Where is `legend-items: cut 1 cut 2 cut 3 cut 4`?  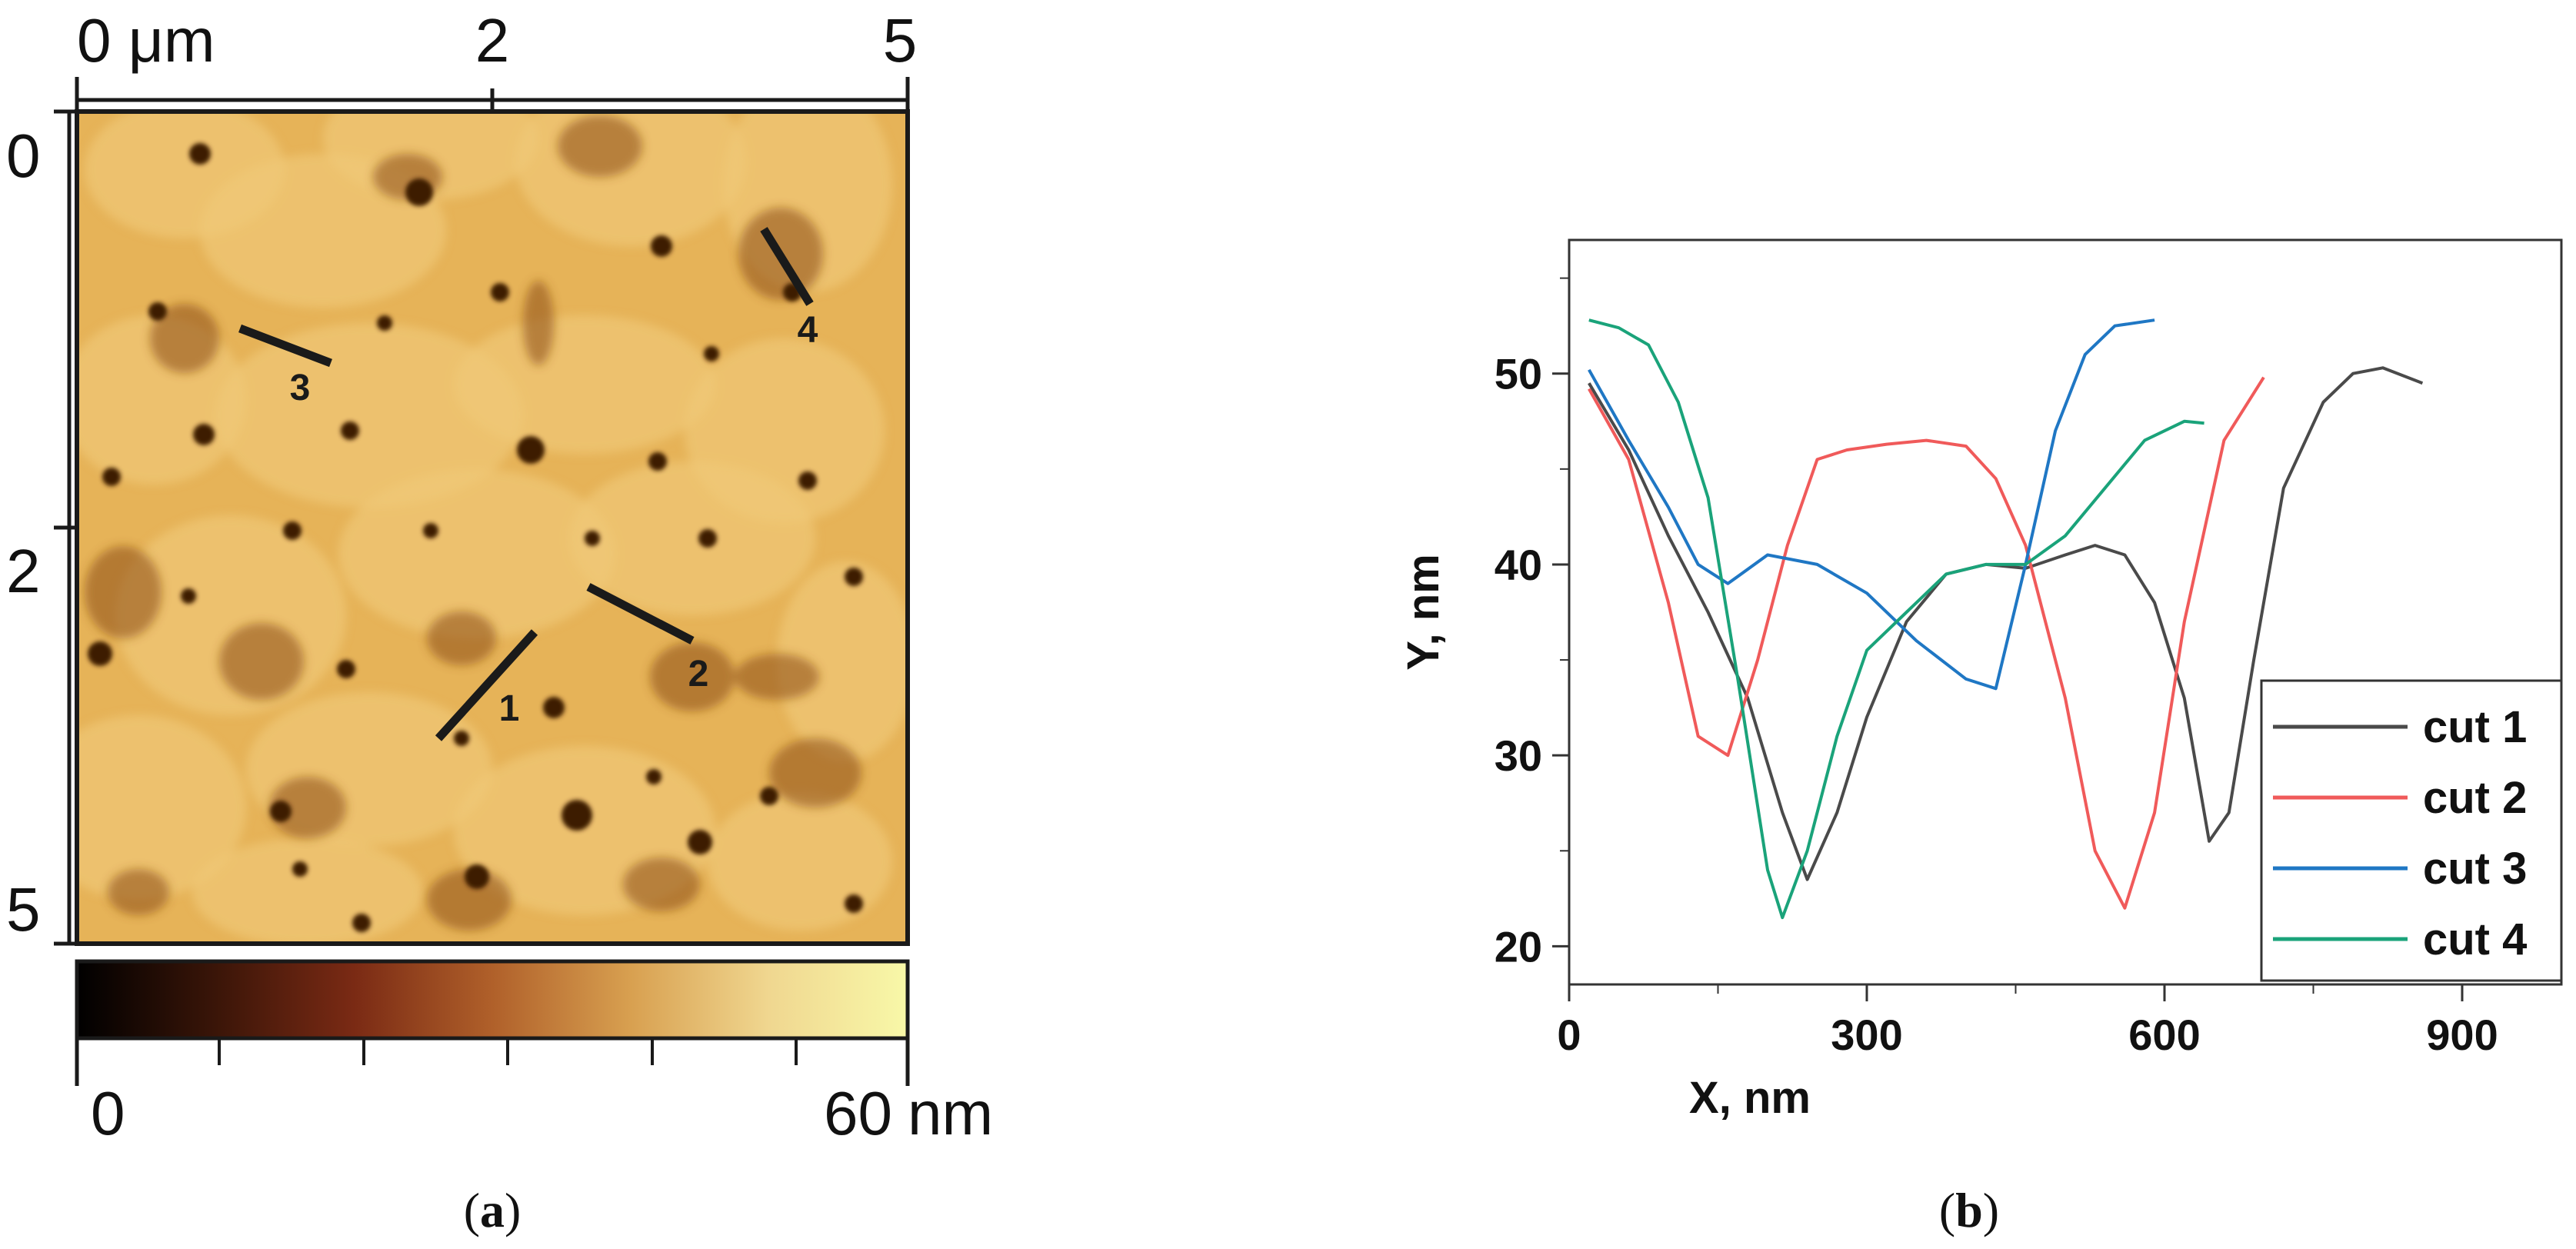 legend-items: cut 1 cut 2 cut 3 cut 4 is located at coordinates (2400, 833).